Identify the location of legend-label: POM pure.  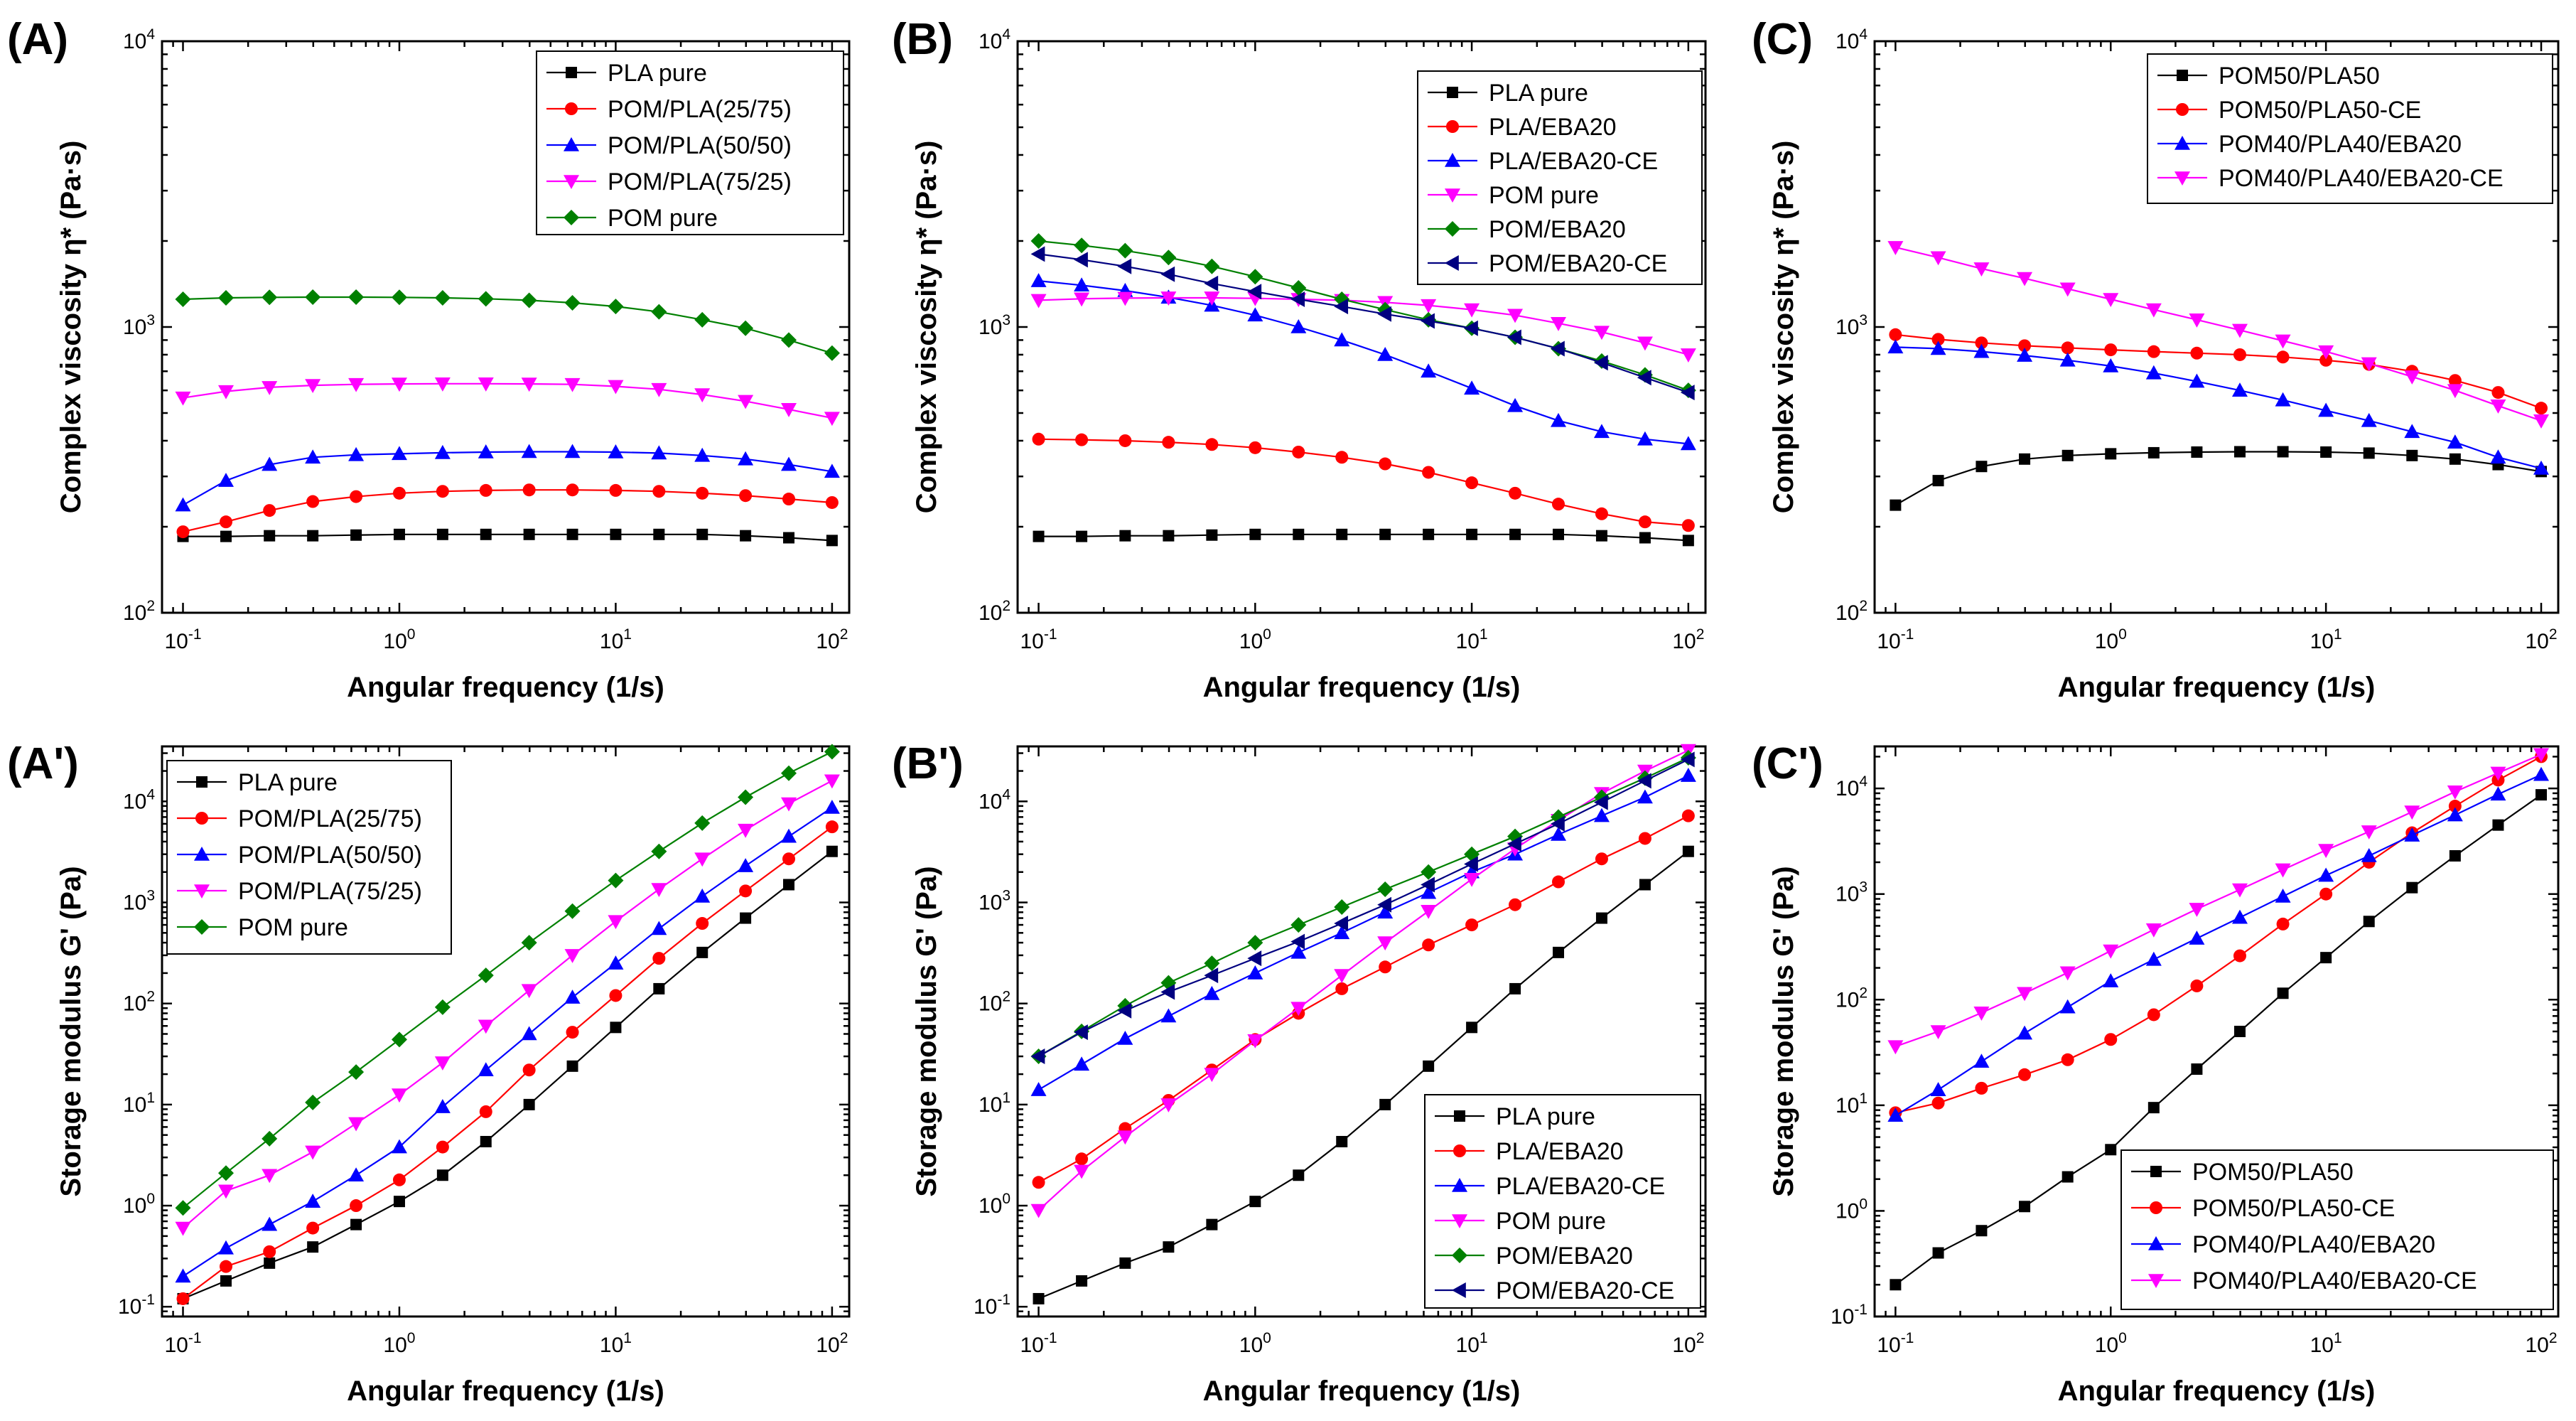
(293, 927).